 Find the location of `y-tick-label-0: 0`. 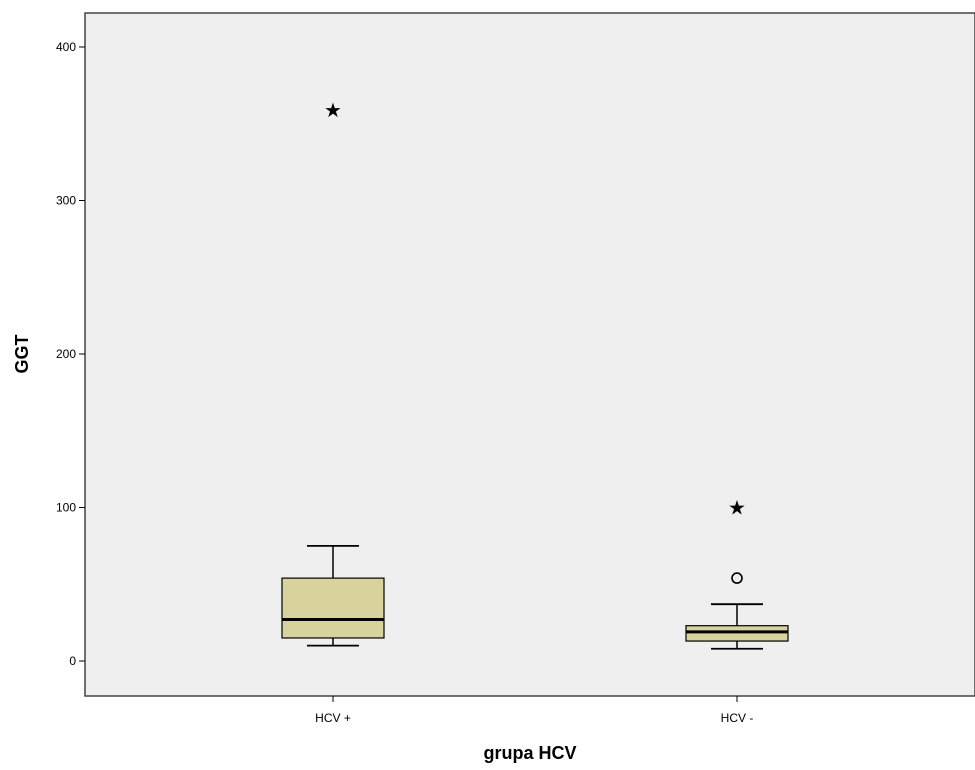

y-tick-label-0: 0 is located at coordinates (72, 661).